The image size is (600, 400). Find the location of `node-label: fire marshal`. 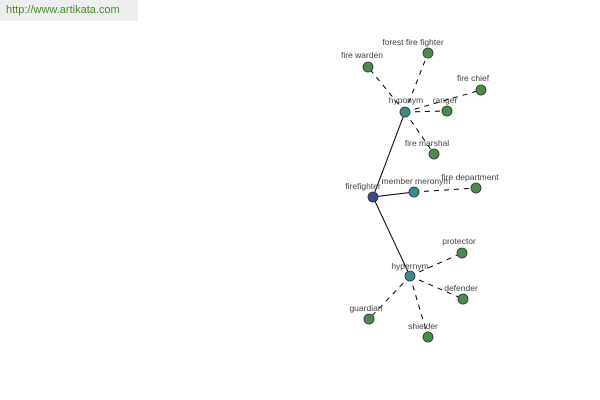

node-label: fire marshal is located at coordinates (427, 143).